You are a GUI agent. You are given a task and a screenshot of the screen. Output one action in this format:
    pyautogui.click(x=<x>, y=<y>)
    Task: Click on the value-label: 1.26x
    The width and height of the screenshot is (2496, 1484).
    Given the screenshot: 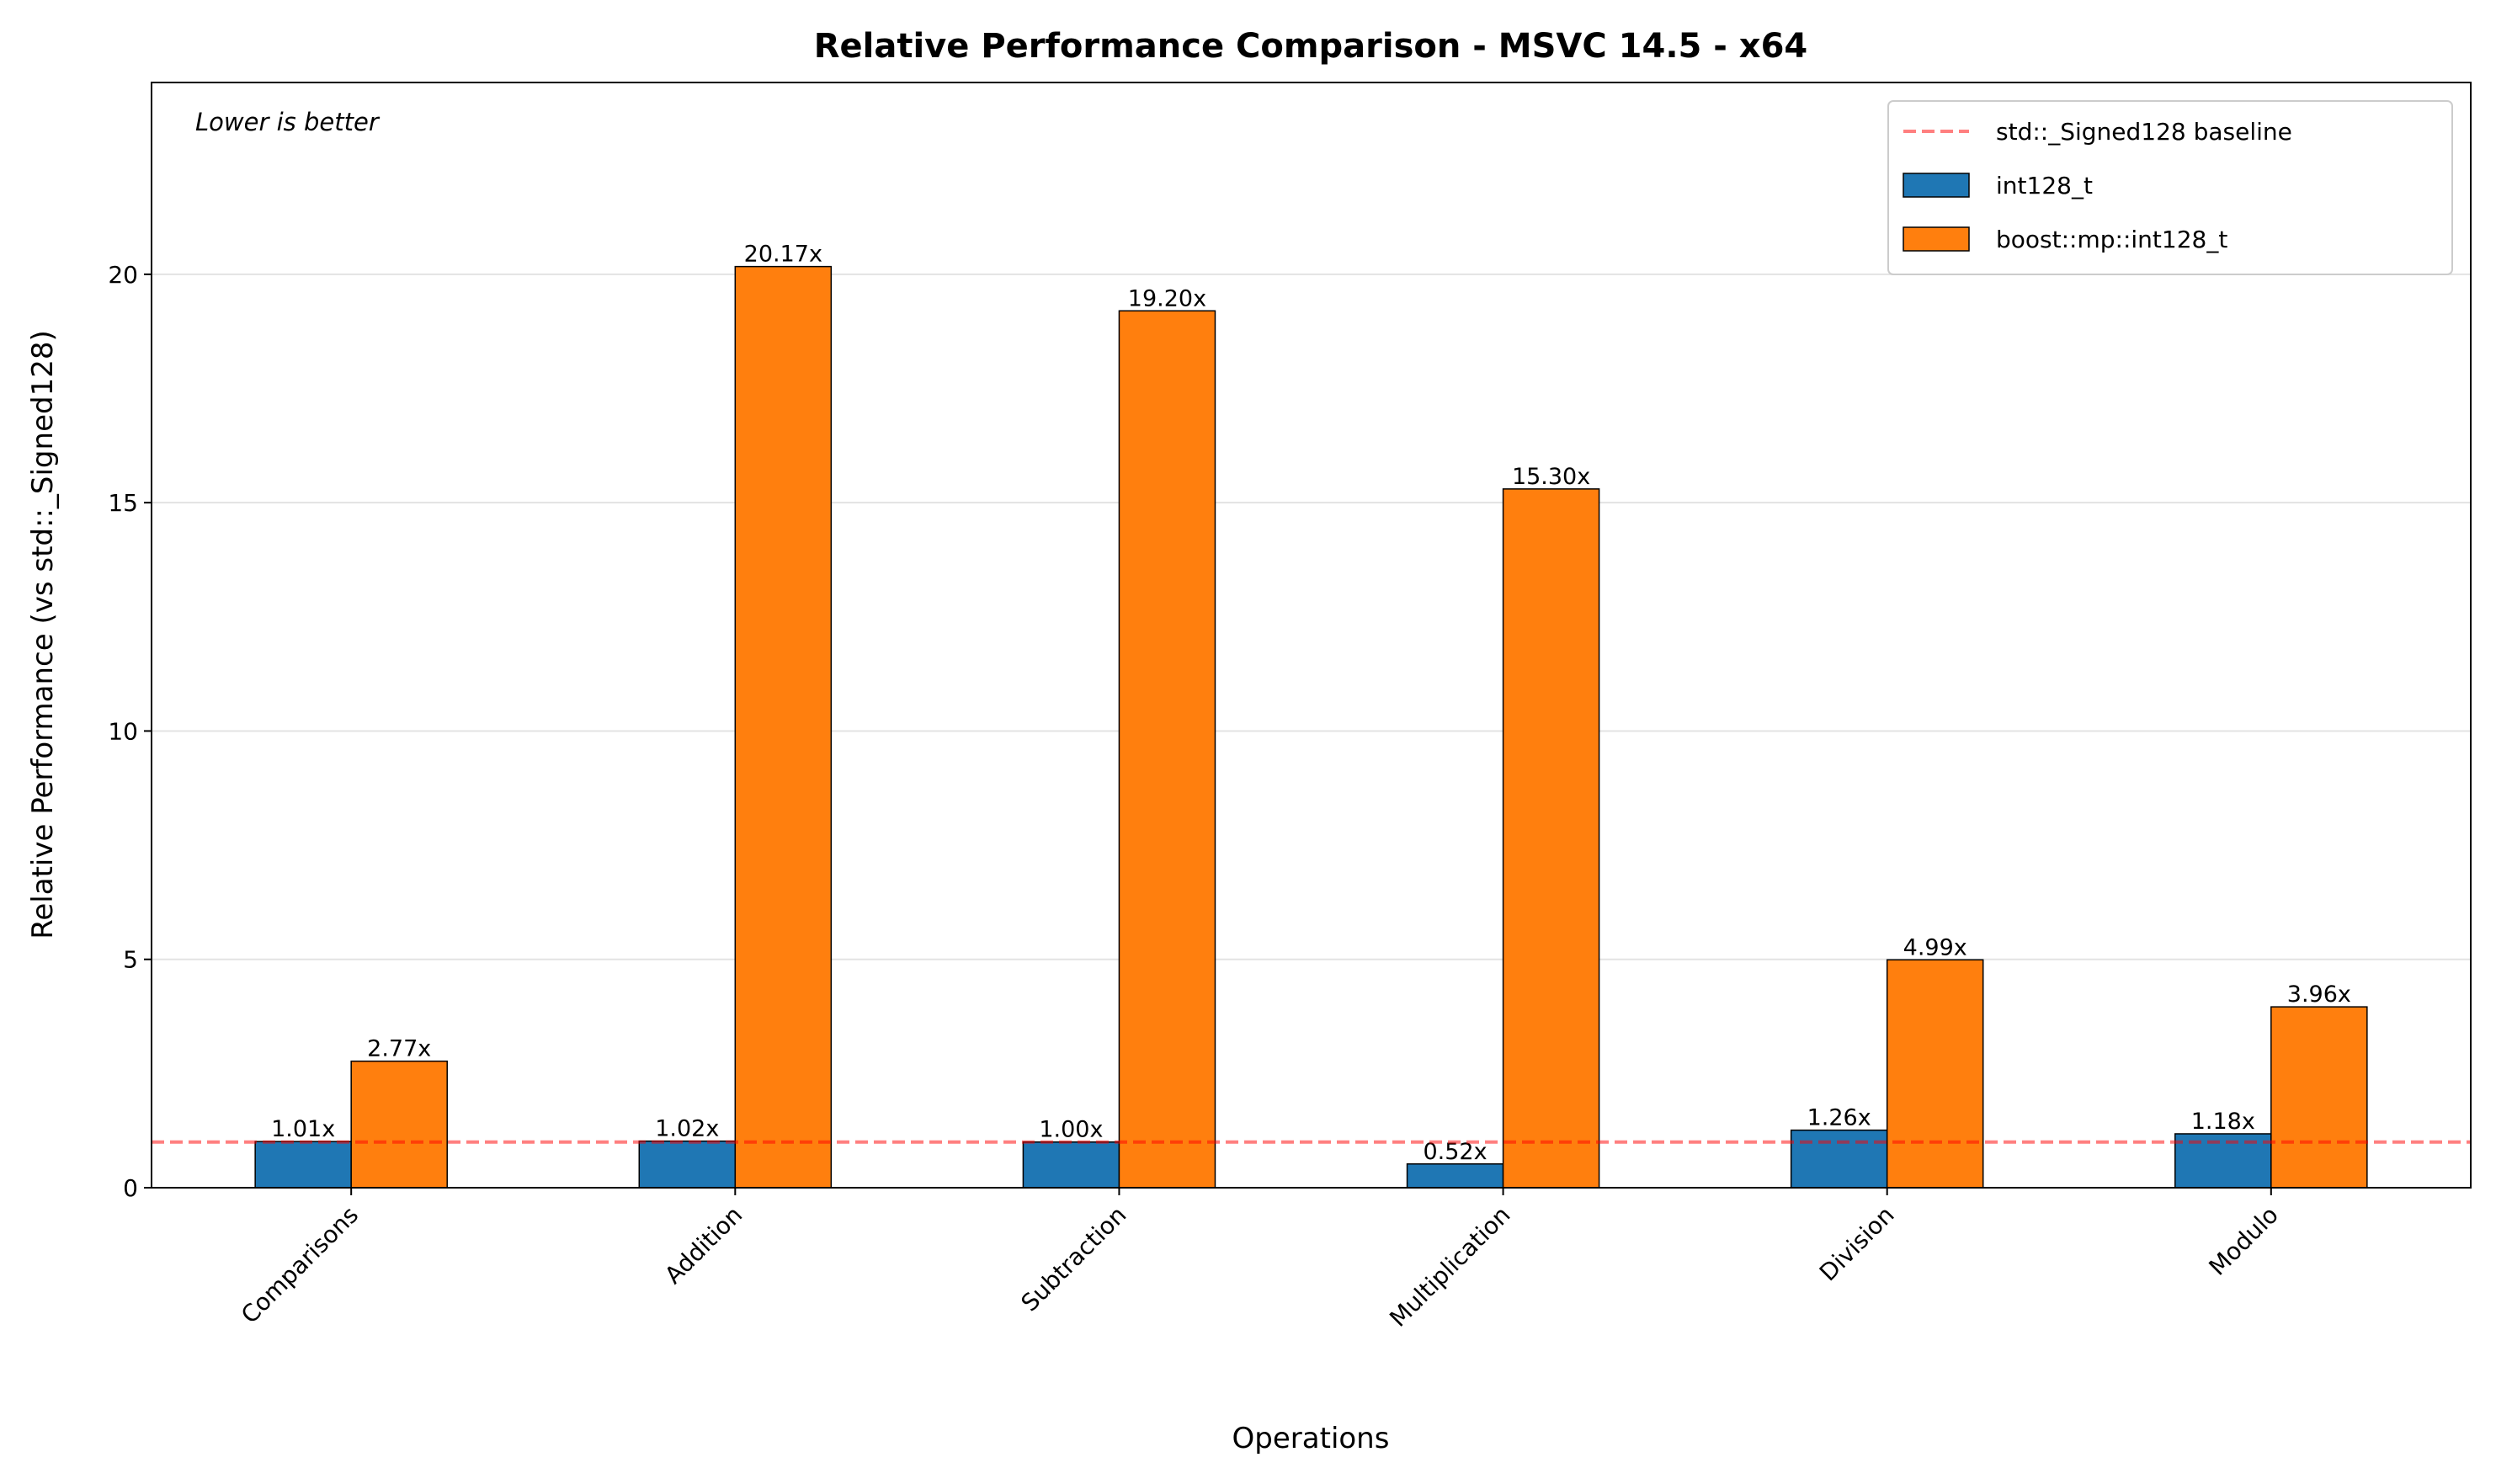 What is the action you would take?
    pyautogui.click(x=1839, y=1118)
    